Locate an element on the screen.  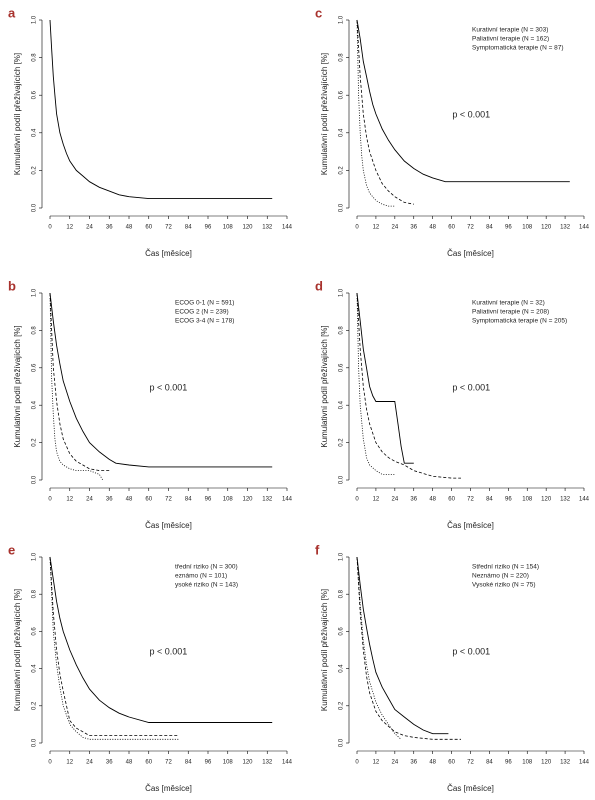
legend-entry: třední riziko (N = 300) is located at coordinates (206, 567).